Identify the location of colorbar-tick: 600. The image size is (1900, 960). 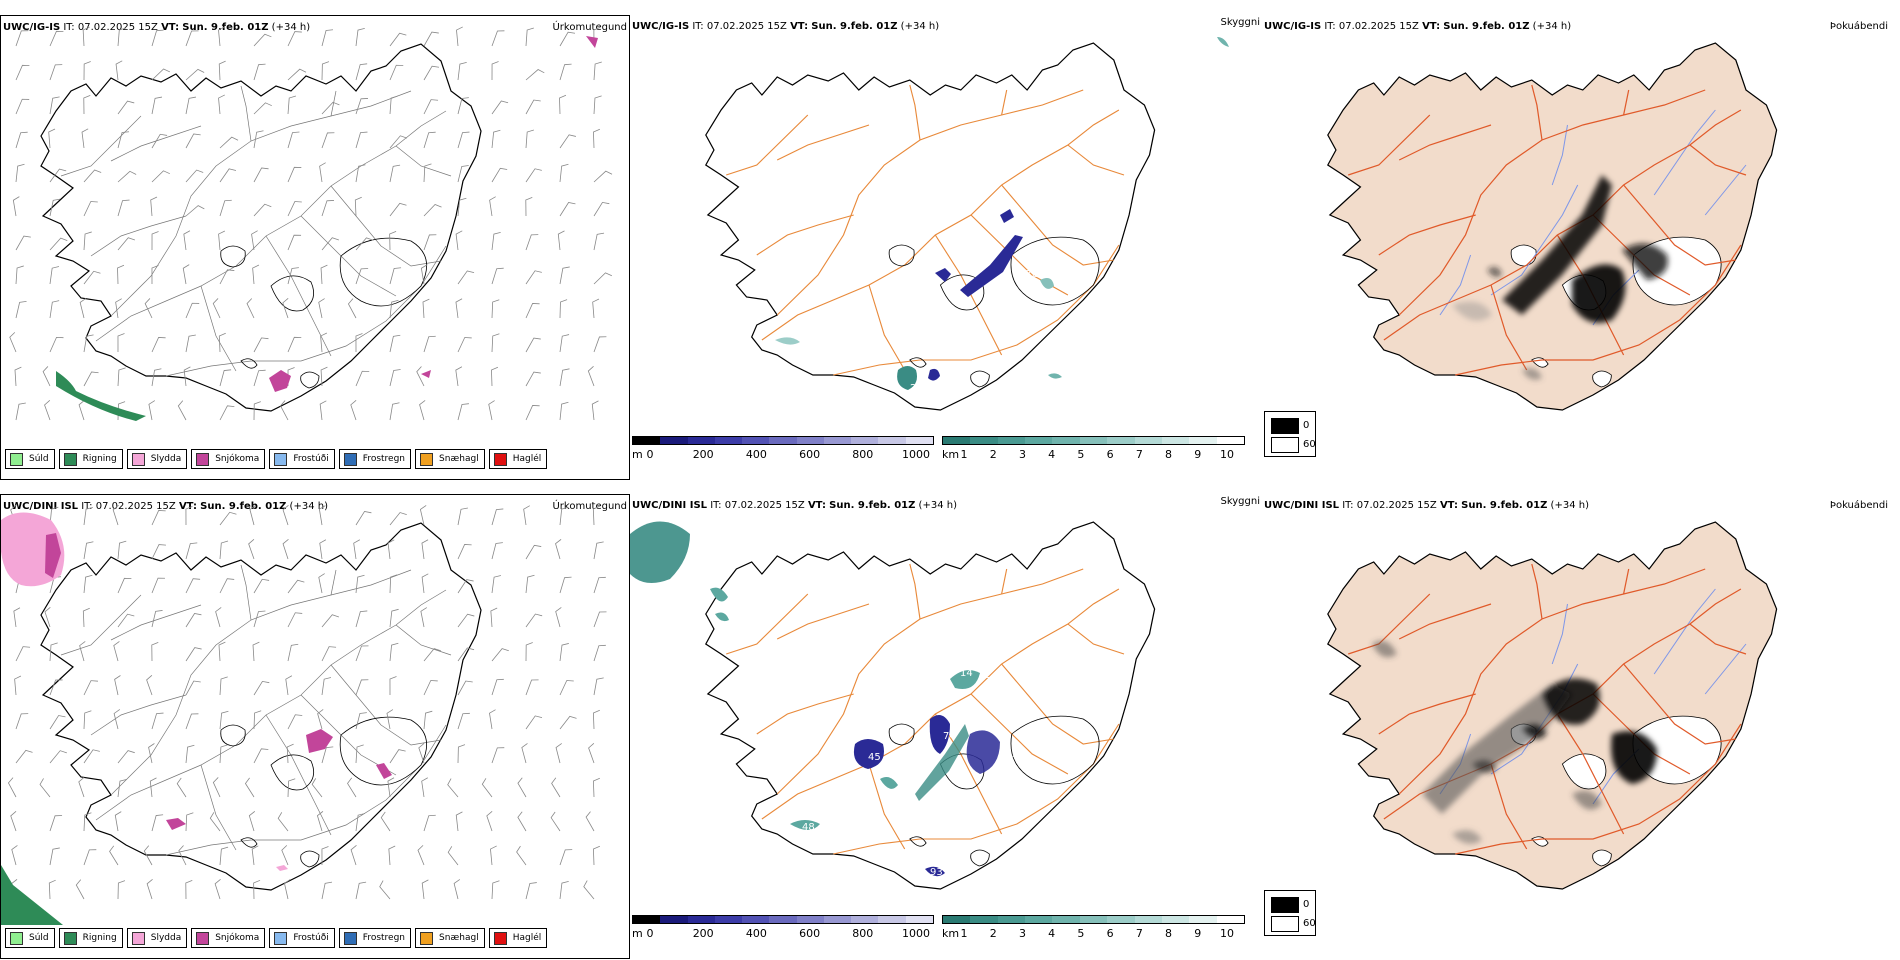
(810, 454).